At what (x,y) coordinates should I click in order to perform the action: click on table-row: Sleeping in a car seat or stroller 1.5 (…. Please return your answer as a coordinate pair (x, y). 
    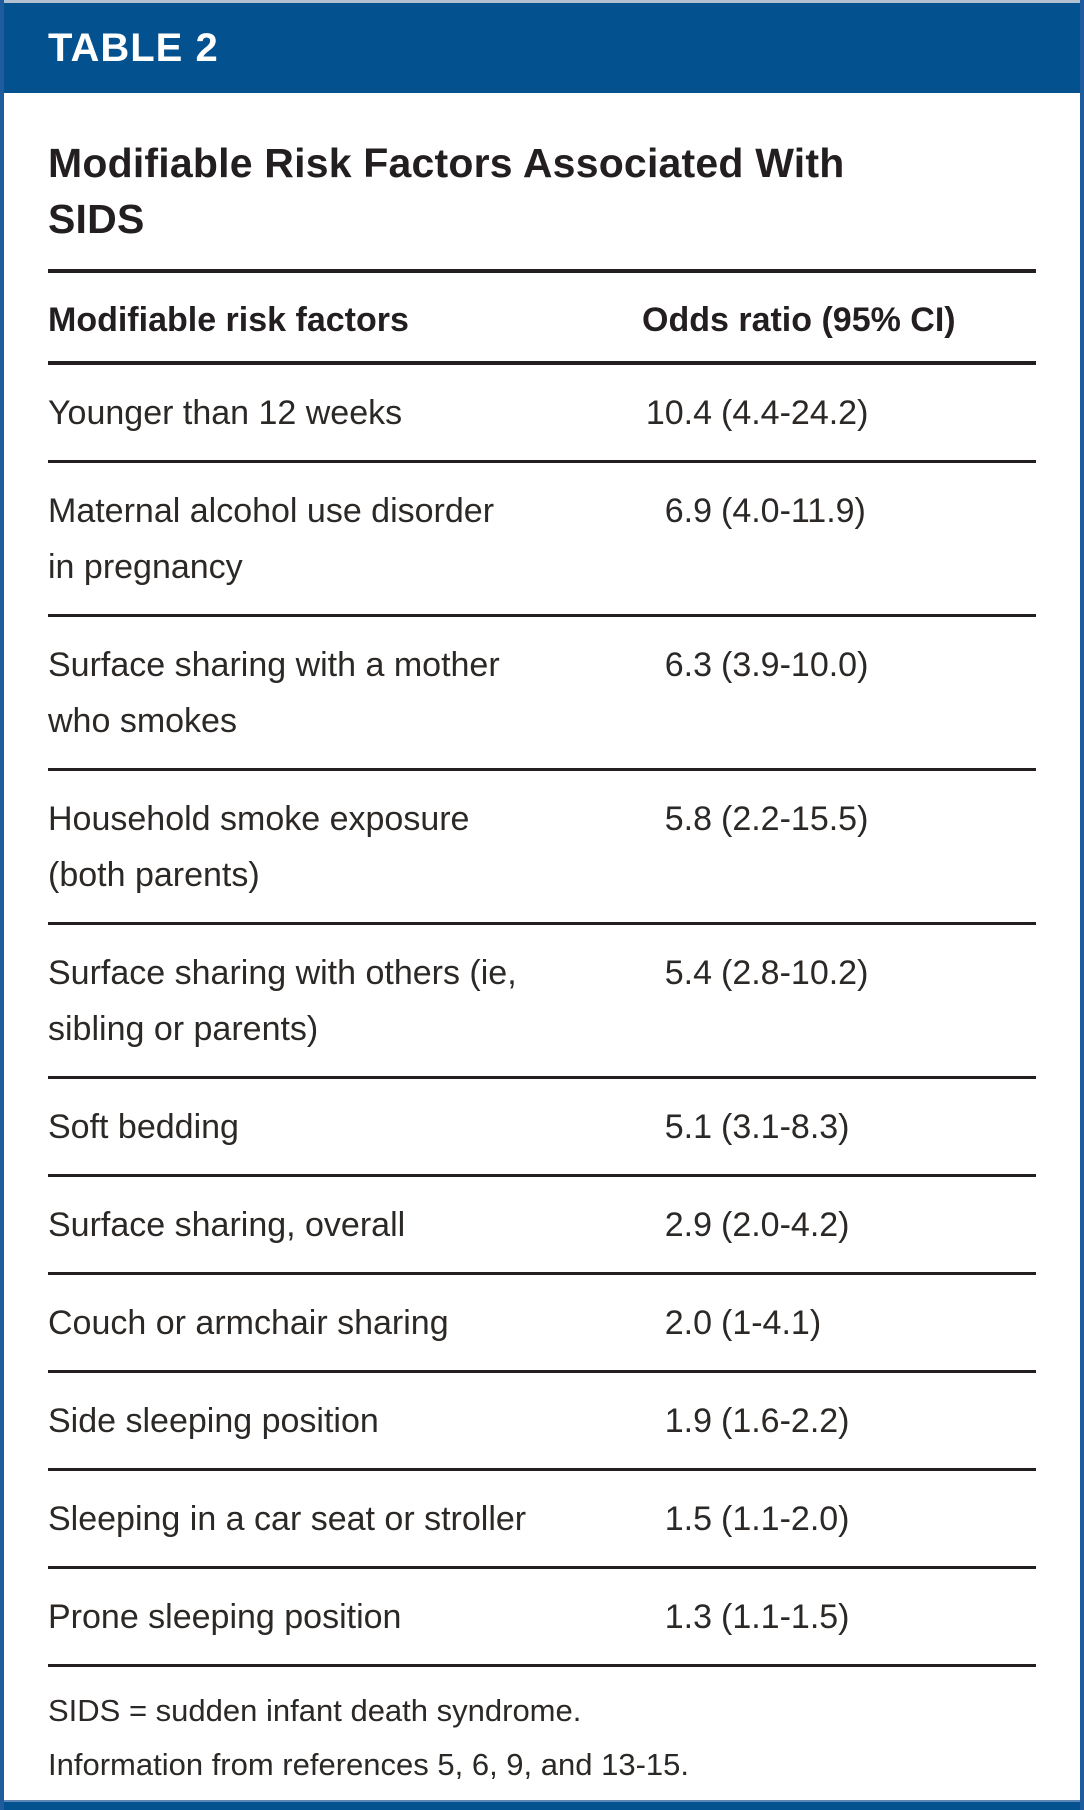
    Looking at the image, I should click on (542, 1520).